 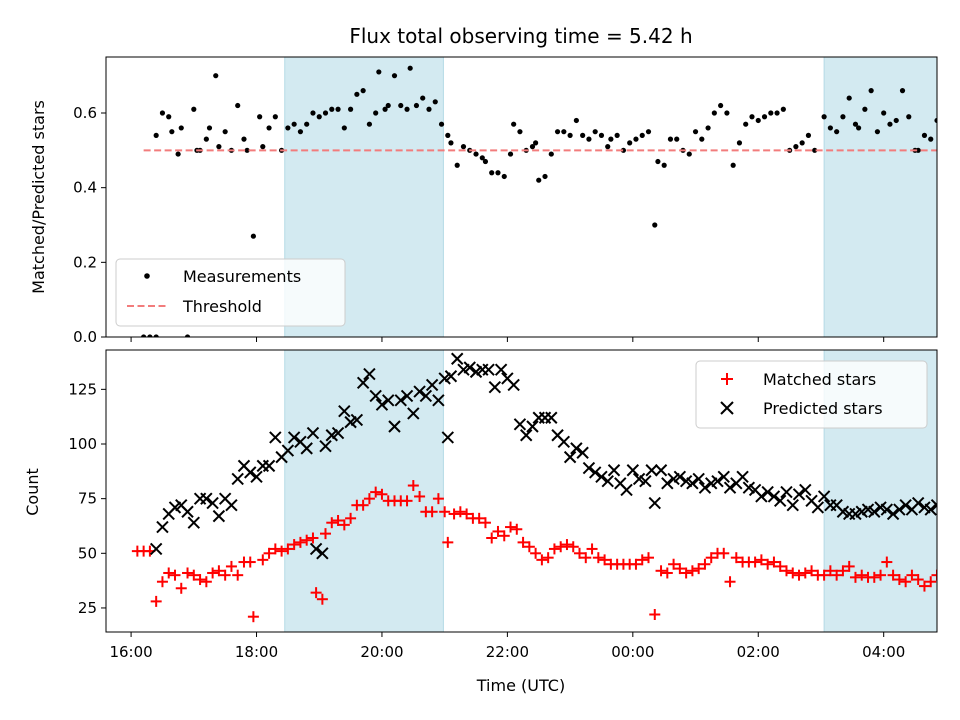 What do you see at coordinates (87, 608) in the screenshot?
I see `bottom-y-tick-label-0: 25` at bounding box center [87, 608].